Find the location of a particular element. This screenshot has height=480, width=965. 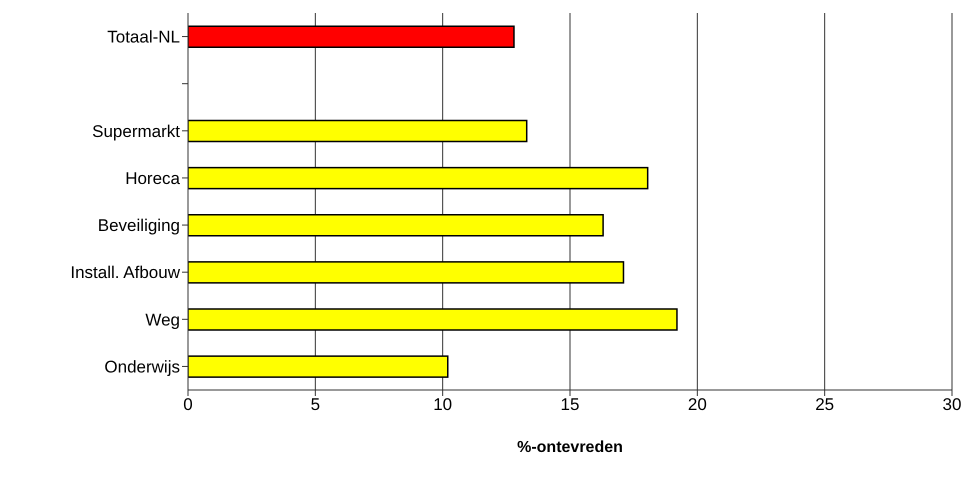

x-tick-label: 15 is located at coordinates (570, 404).